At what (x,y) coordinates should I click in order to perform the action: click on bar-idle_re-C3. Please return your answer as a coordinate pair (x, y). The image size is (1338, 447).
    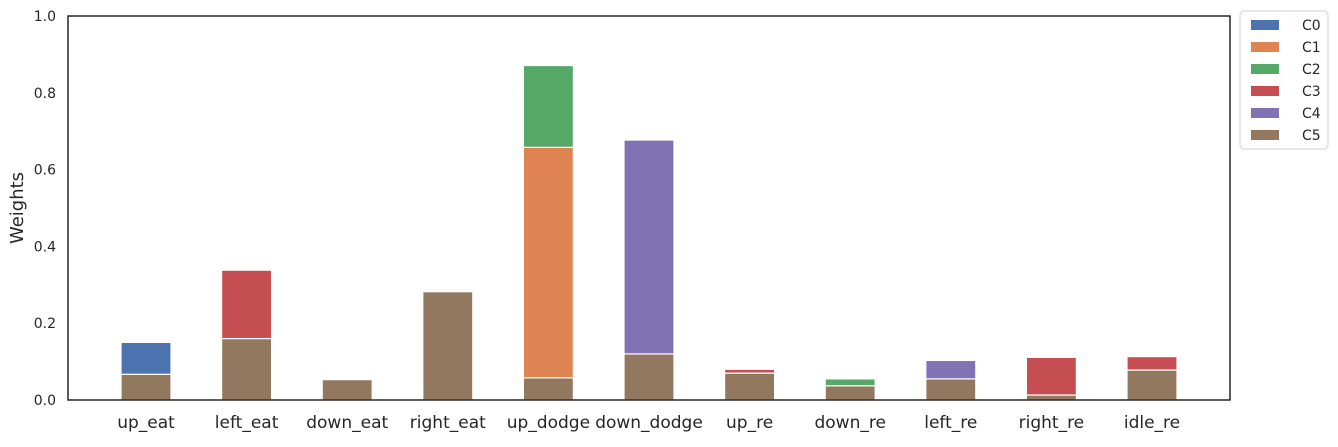
    Looking at the image, I should click on (1152, 363).